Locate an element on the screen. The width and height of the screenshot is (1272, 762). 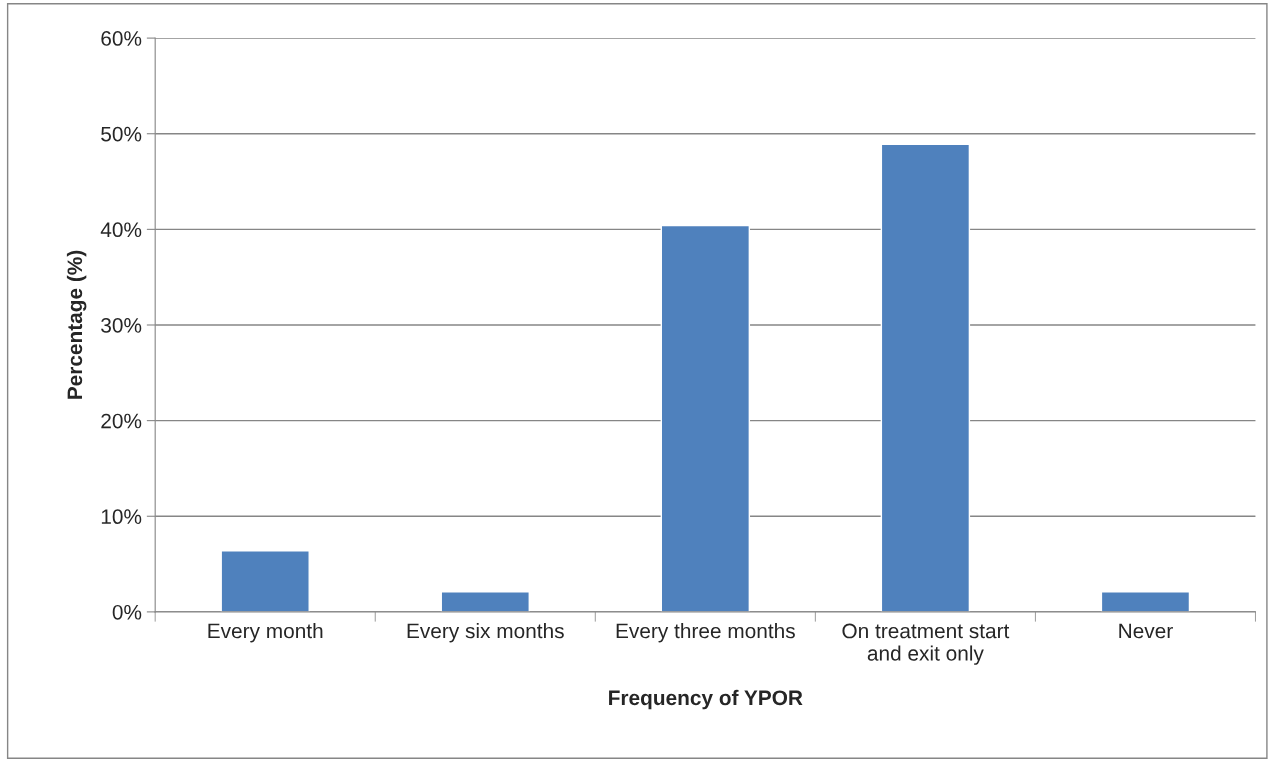
y-axis-title: Percentage (%) is located at coordinates (76, 324).